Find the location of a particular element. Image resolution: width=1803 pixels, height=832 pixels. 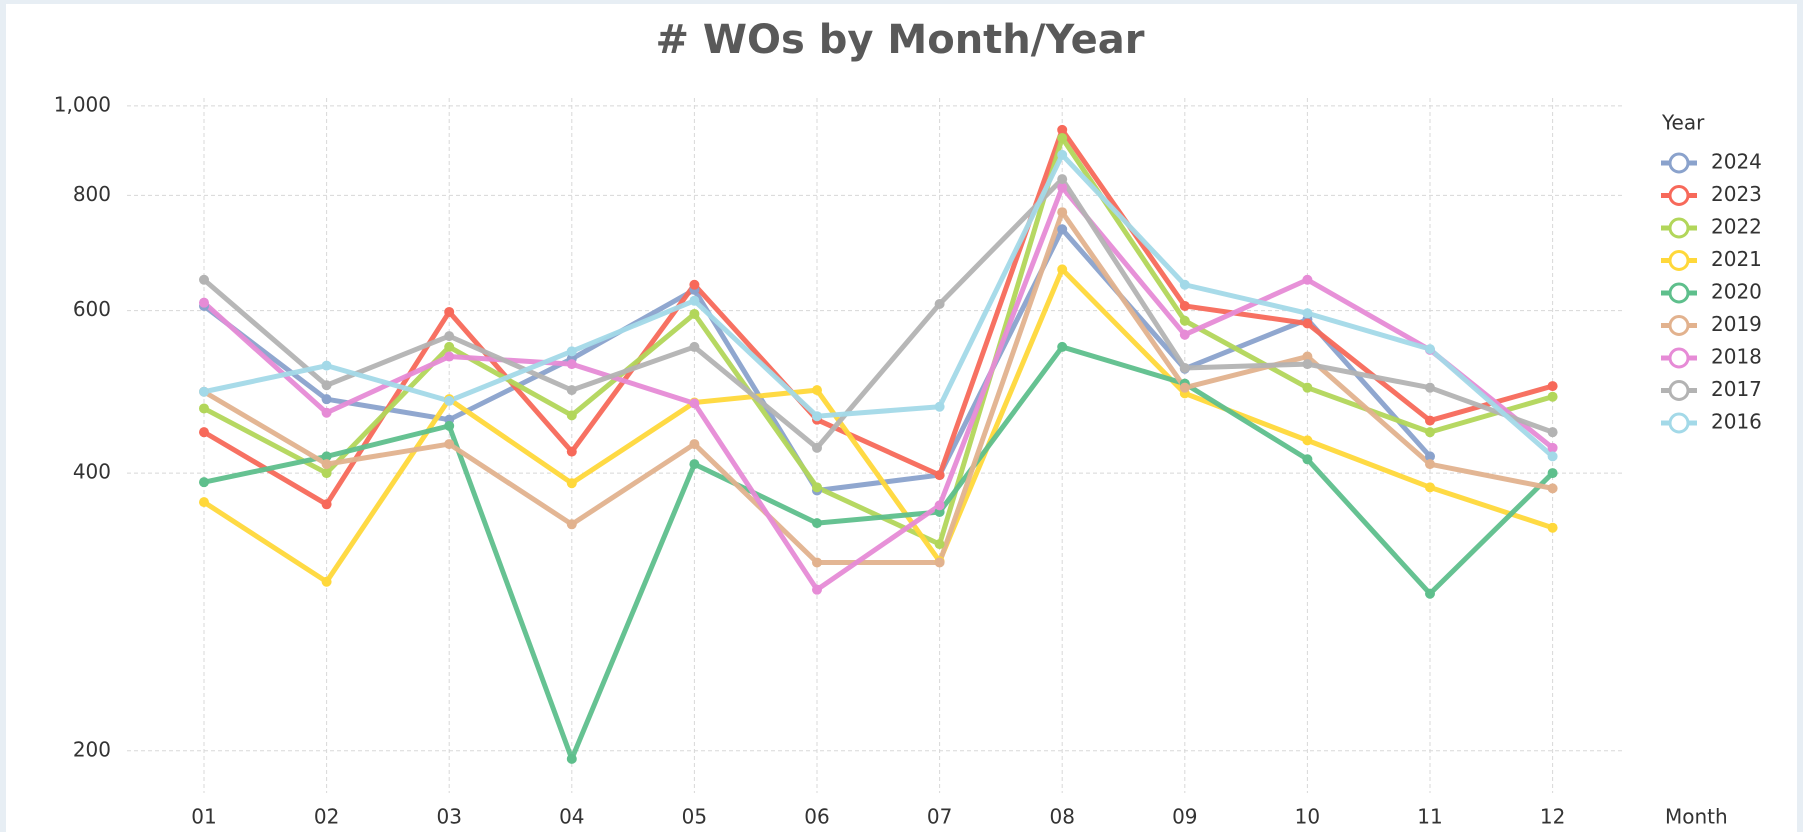

chart-title: # WOs by Month/Year is located at coordinates (899, 40).